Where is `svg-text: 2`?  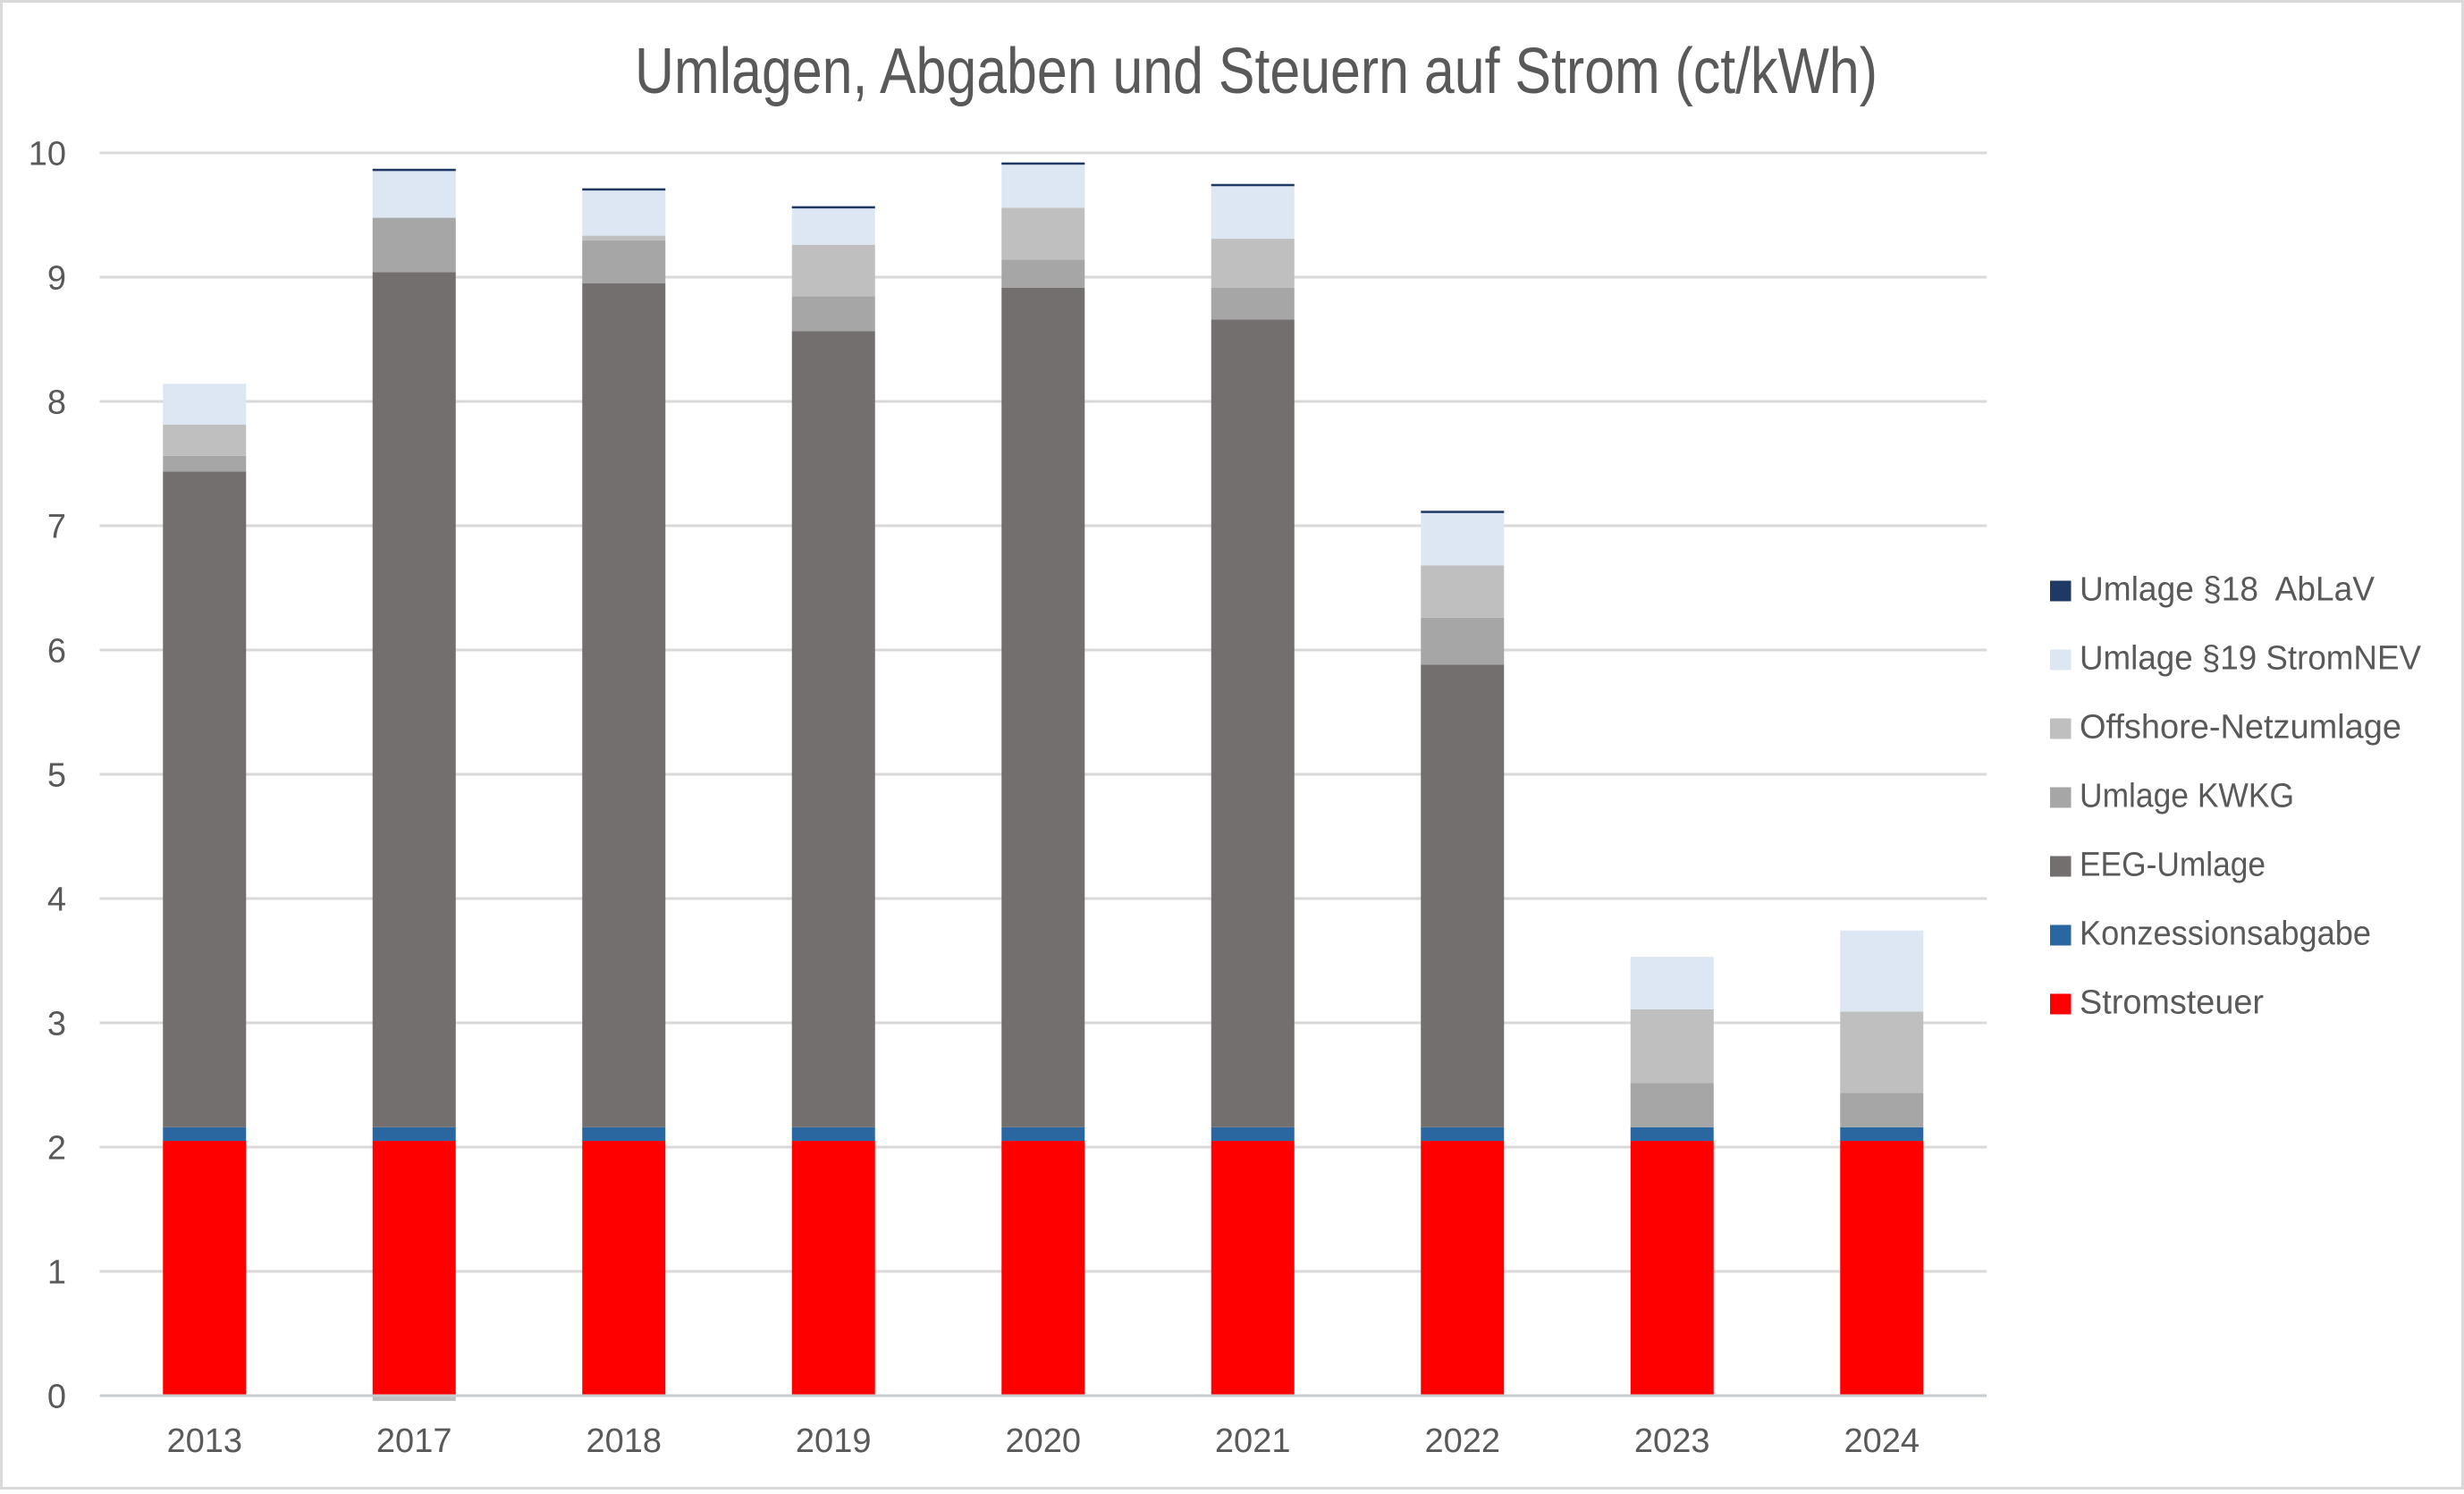 svg-text: 2 is located at coordinates (56, 1149).